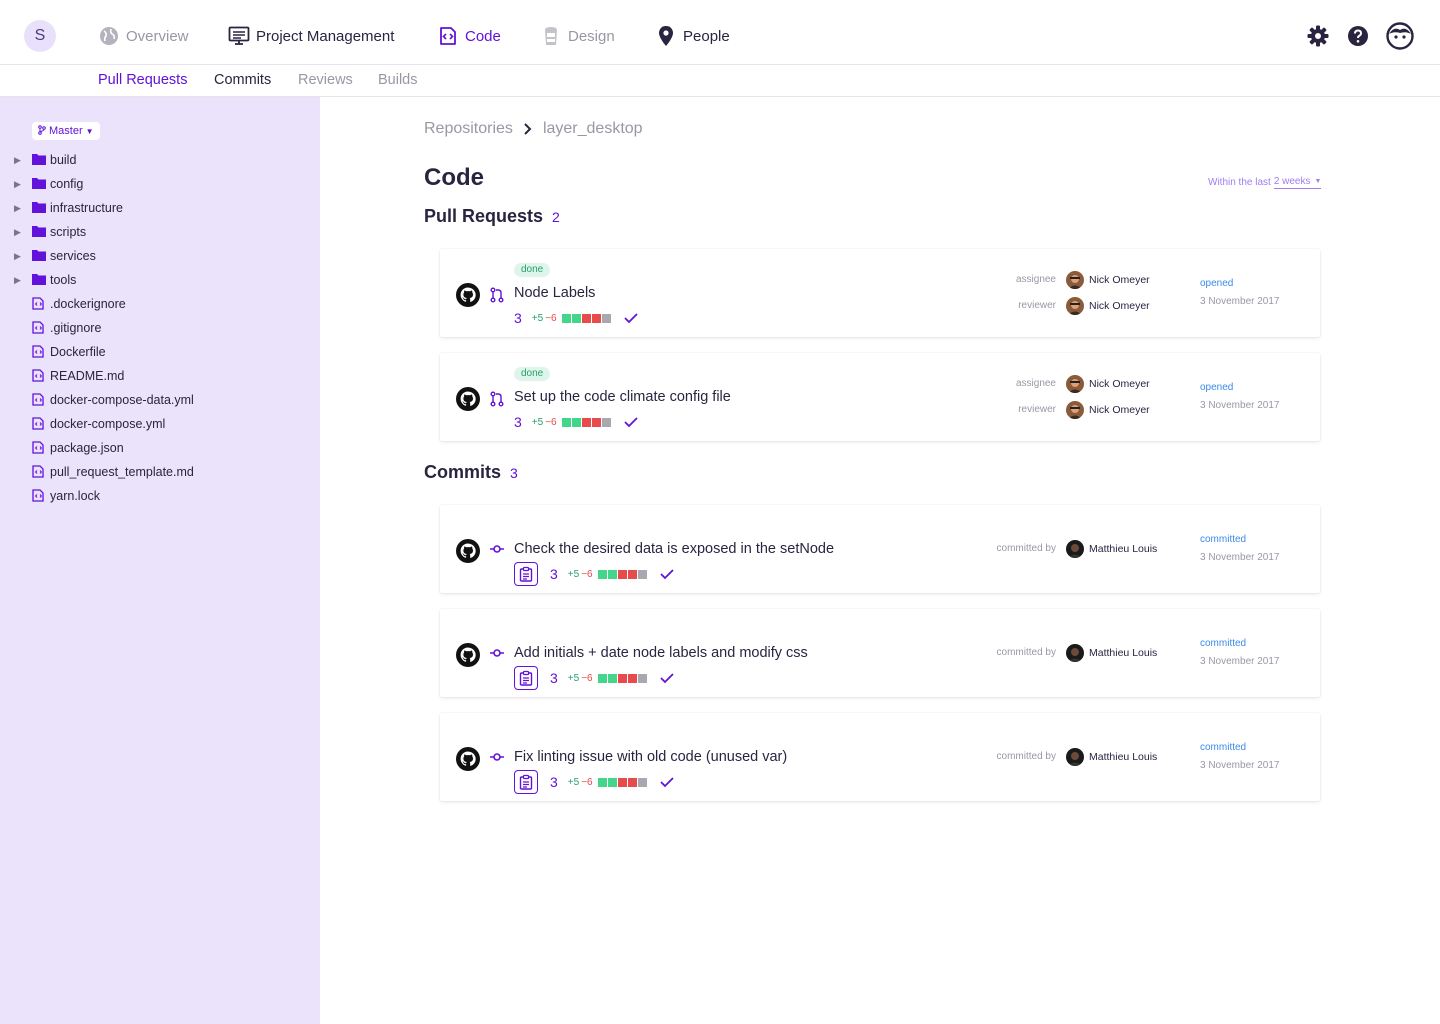  I want to click on pull-request-title: Node Labels, so click(555, 293).